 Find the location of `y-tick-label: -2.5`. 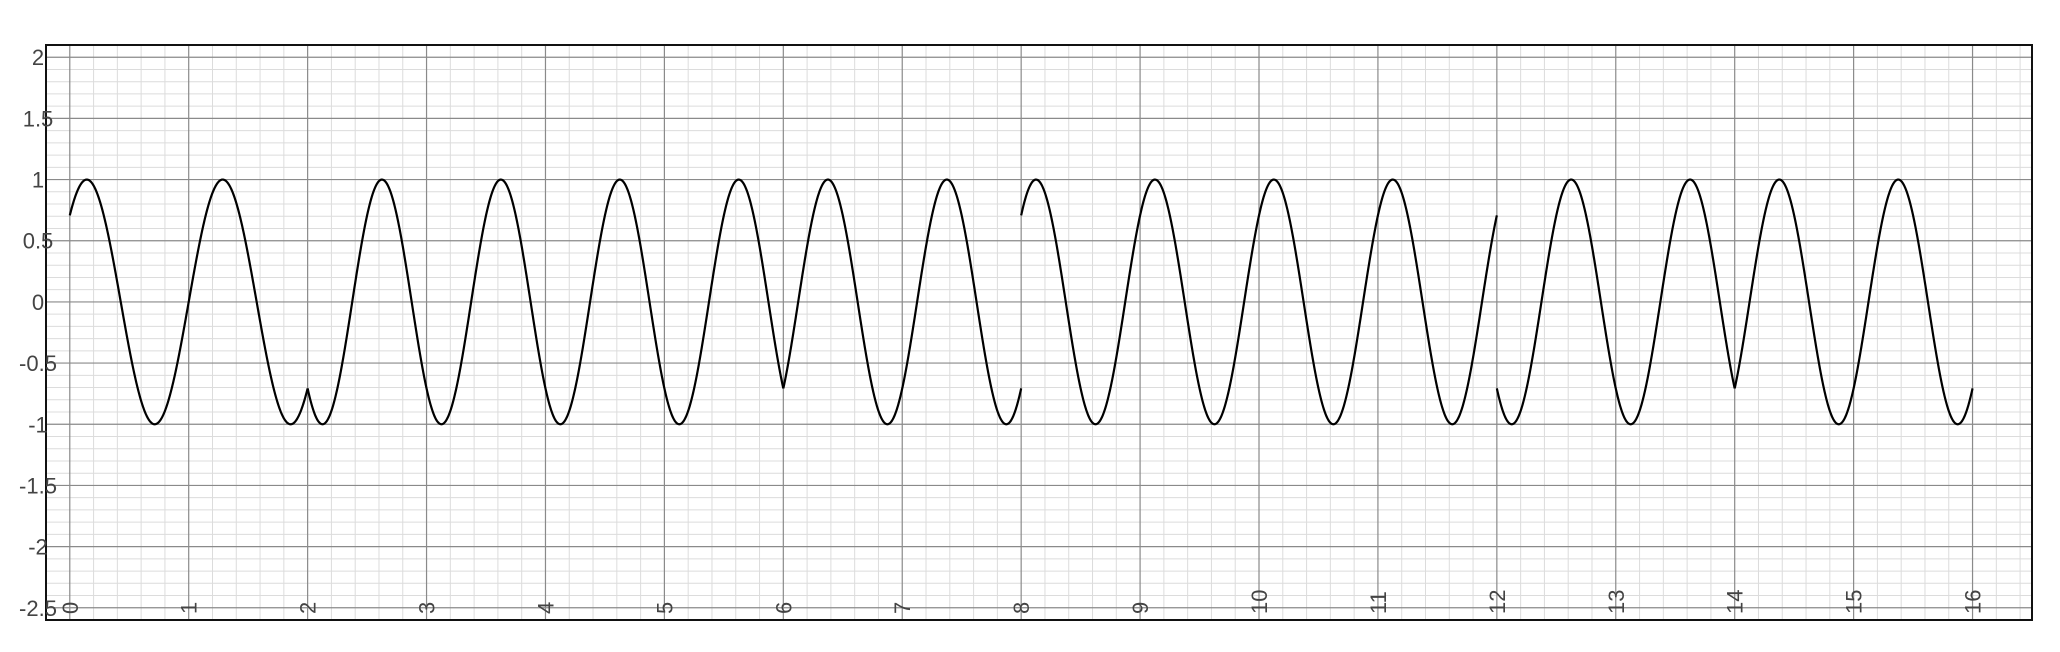

y-tick-label: -2.5 is located at coordinates (38, 608).